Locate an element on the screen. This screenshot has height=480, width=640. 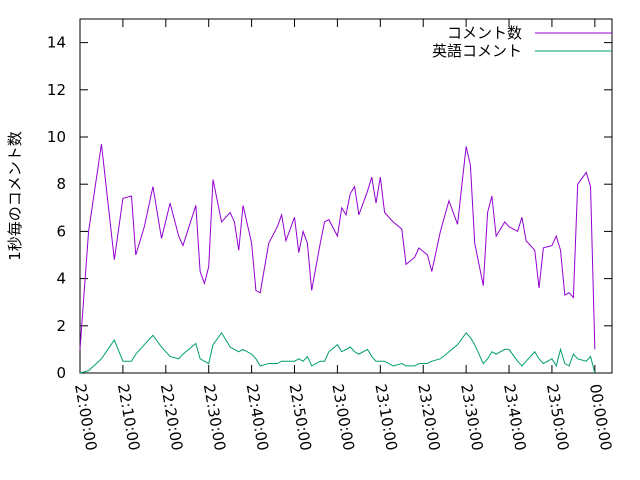
x-tick-label: 23:40:00 is located at coordinates (514, 417).